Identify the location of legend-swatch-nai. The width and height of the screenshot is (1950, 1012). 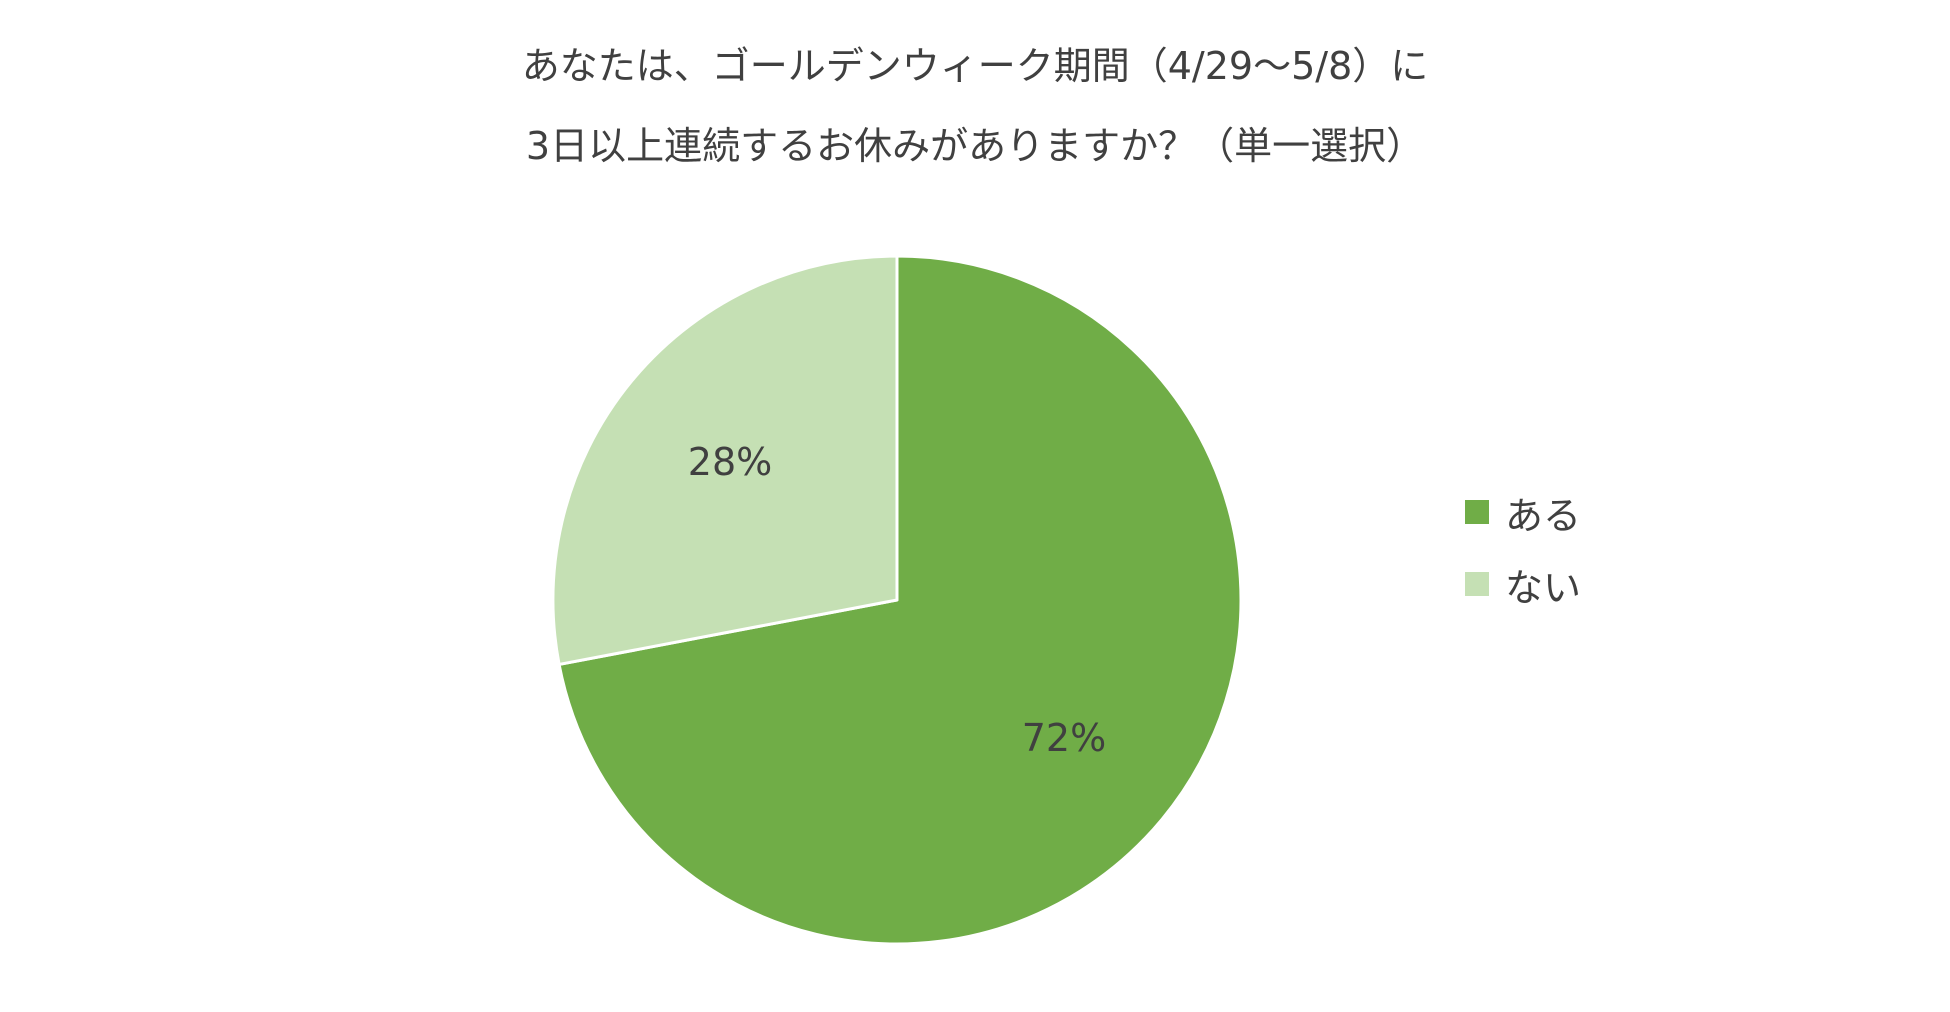
(1477, 584).